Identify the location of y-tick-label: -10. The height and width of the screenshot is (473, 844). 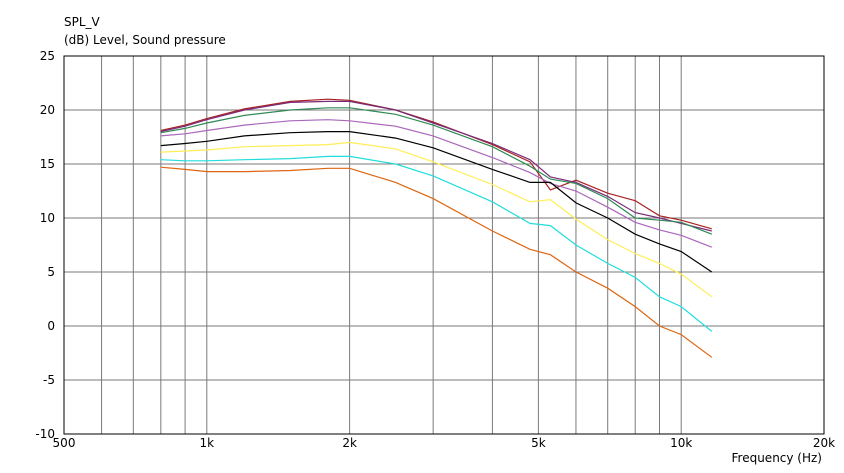
(45, 434).